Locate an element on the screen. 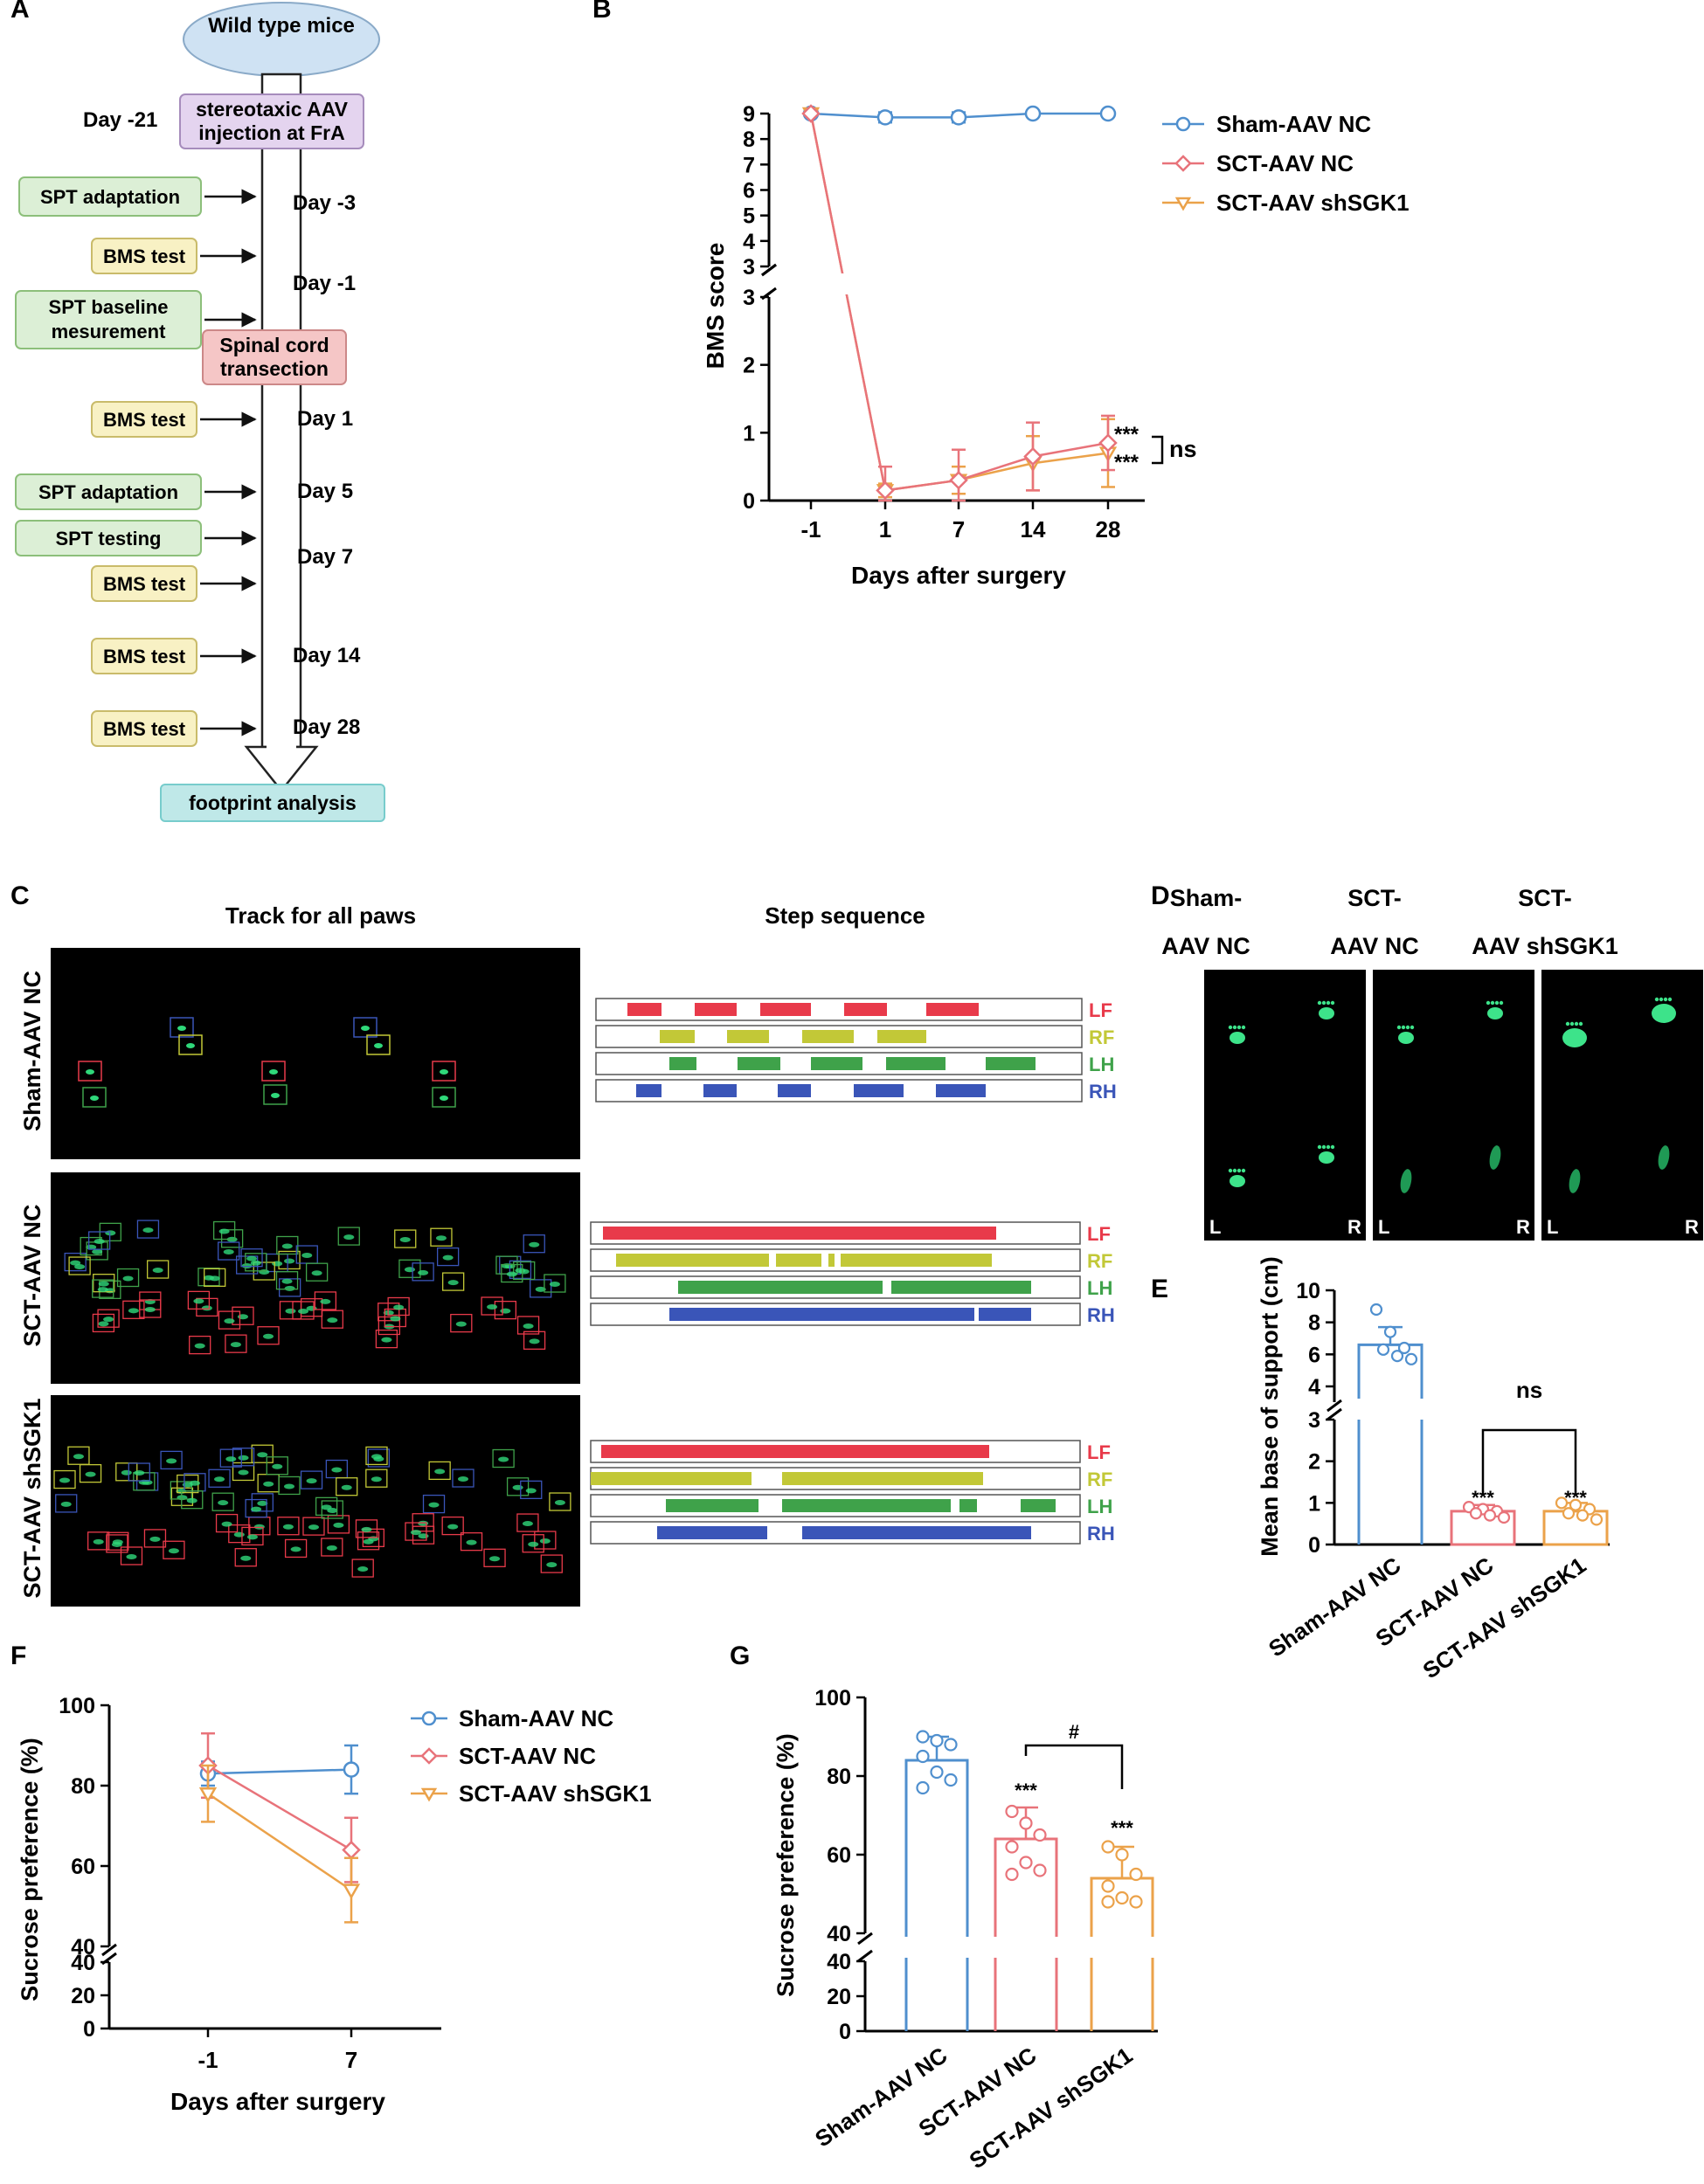 This screenshot has height=2184, width=1704. day-label: Day -3 is located at coordinates (324, 203).